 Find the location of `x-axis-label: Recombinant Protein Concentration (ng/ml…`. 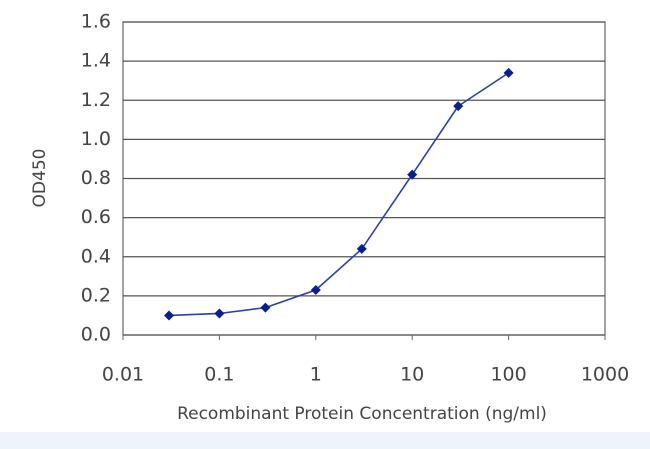

x-axis-label: Recombinant Protein Concentration (ng/ml… is located at coordinates (362, 414).